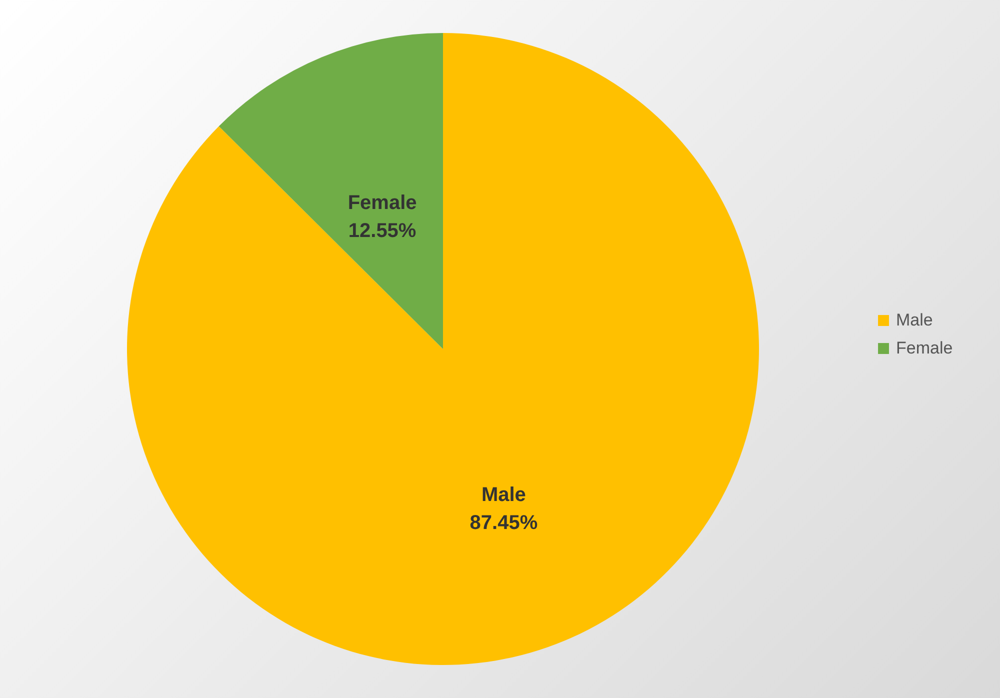  What do you see at coordinates (382, 203) in the screenshot?
I see `slice-label: Female` at bounding box center [382, 203].